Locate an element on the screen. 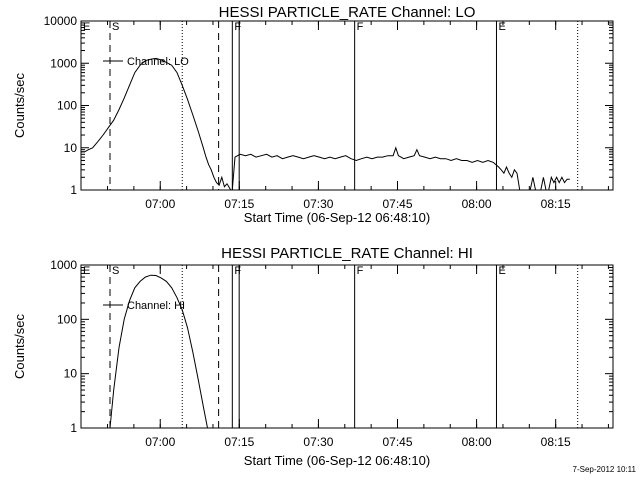 The height and width of the screenshot is (480, 640). legend-label: Channel: LO is located at coordinates (158, 62).